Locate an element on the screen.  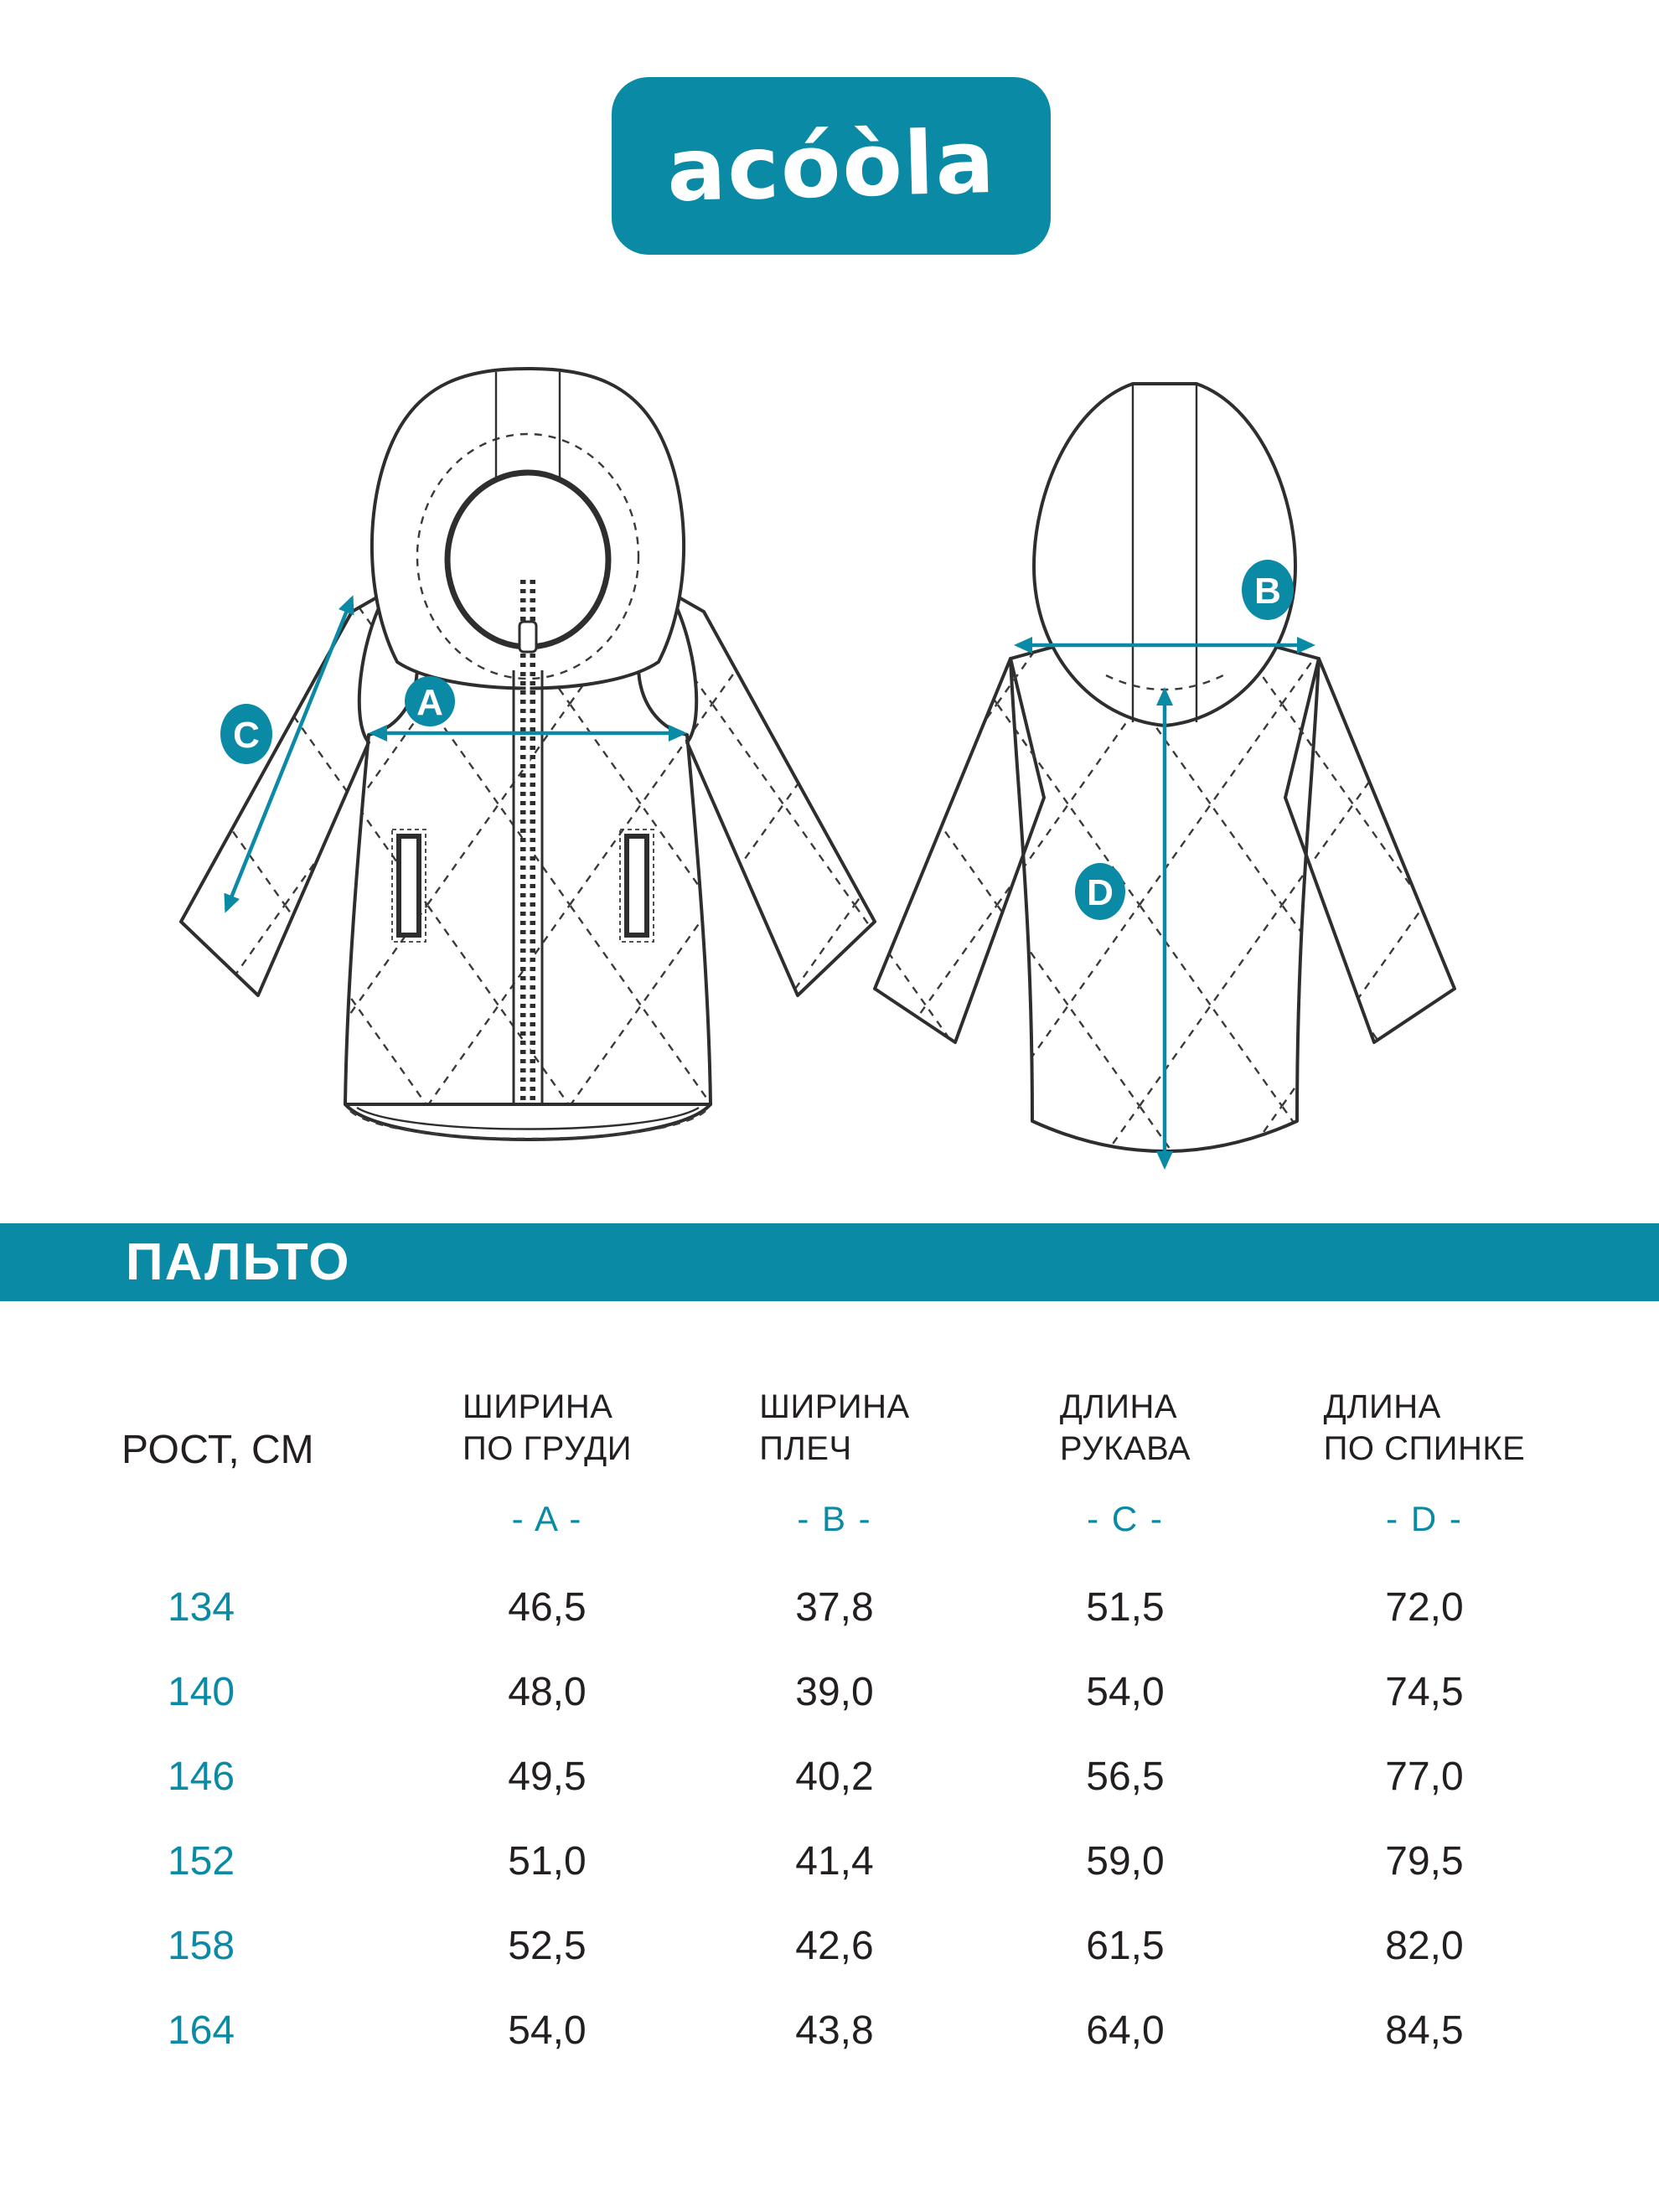
value-cell: 51,5 is located at coordinates (1125, 1607).